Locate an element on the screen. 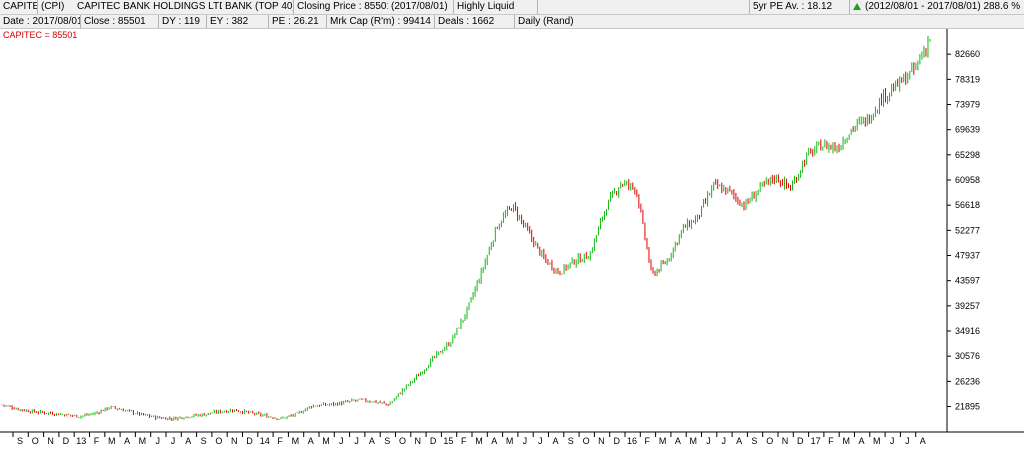 This screenshot has height=452, width=1024. closing-price: Closing Price : 85501 is located at coordinates (342, 6).